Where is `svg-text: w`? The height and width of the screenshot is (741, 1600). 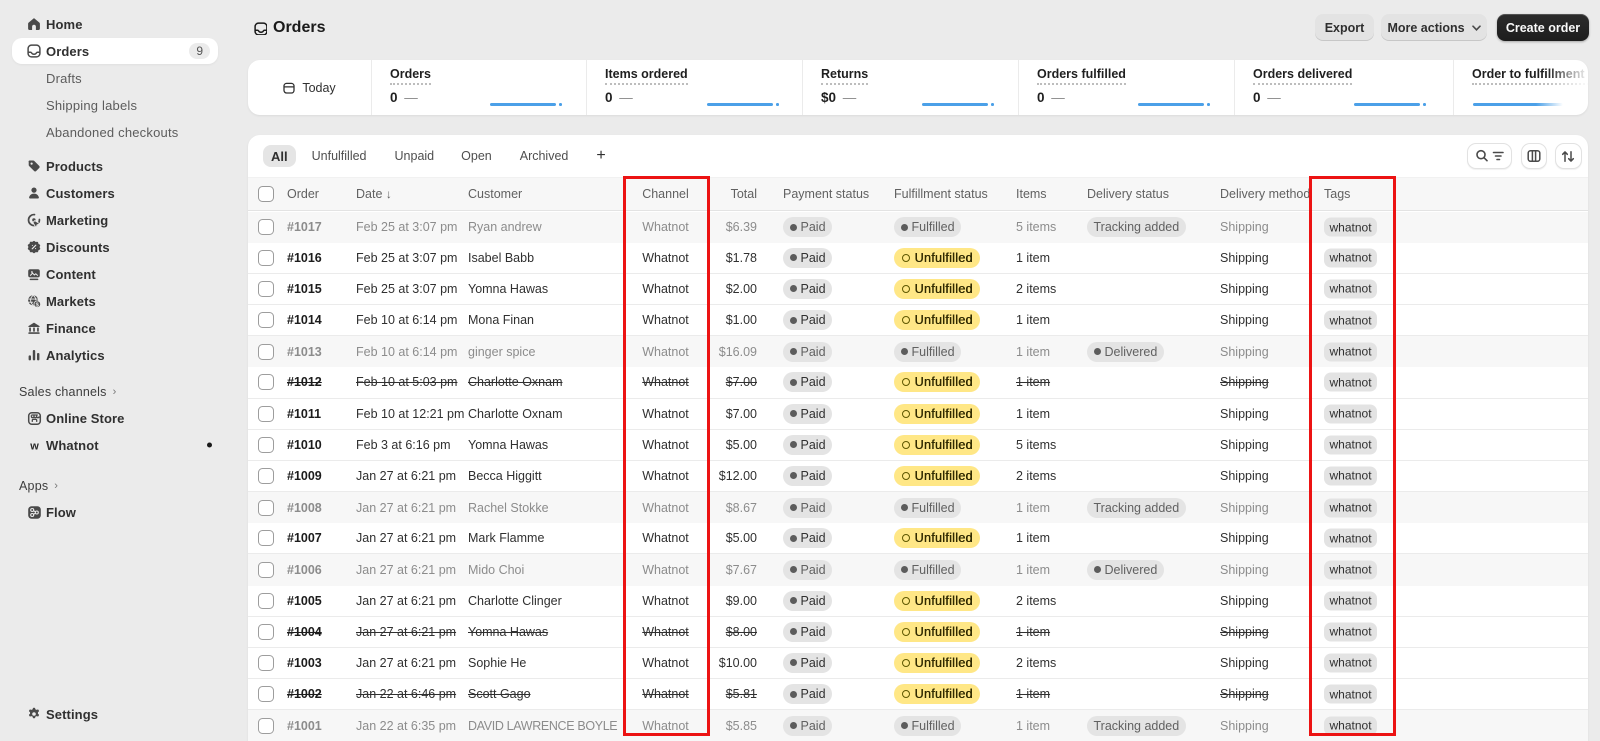
svg-text: w is located at coordinates (34, 445).